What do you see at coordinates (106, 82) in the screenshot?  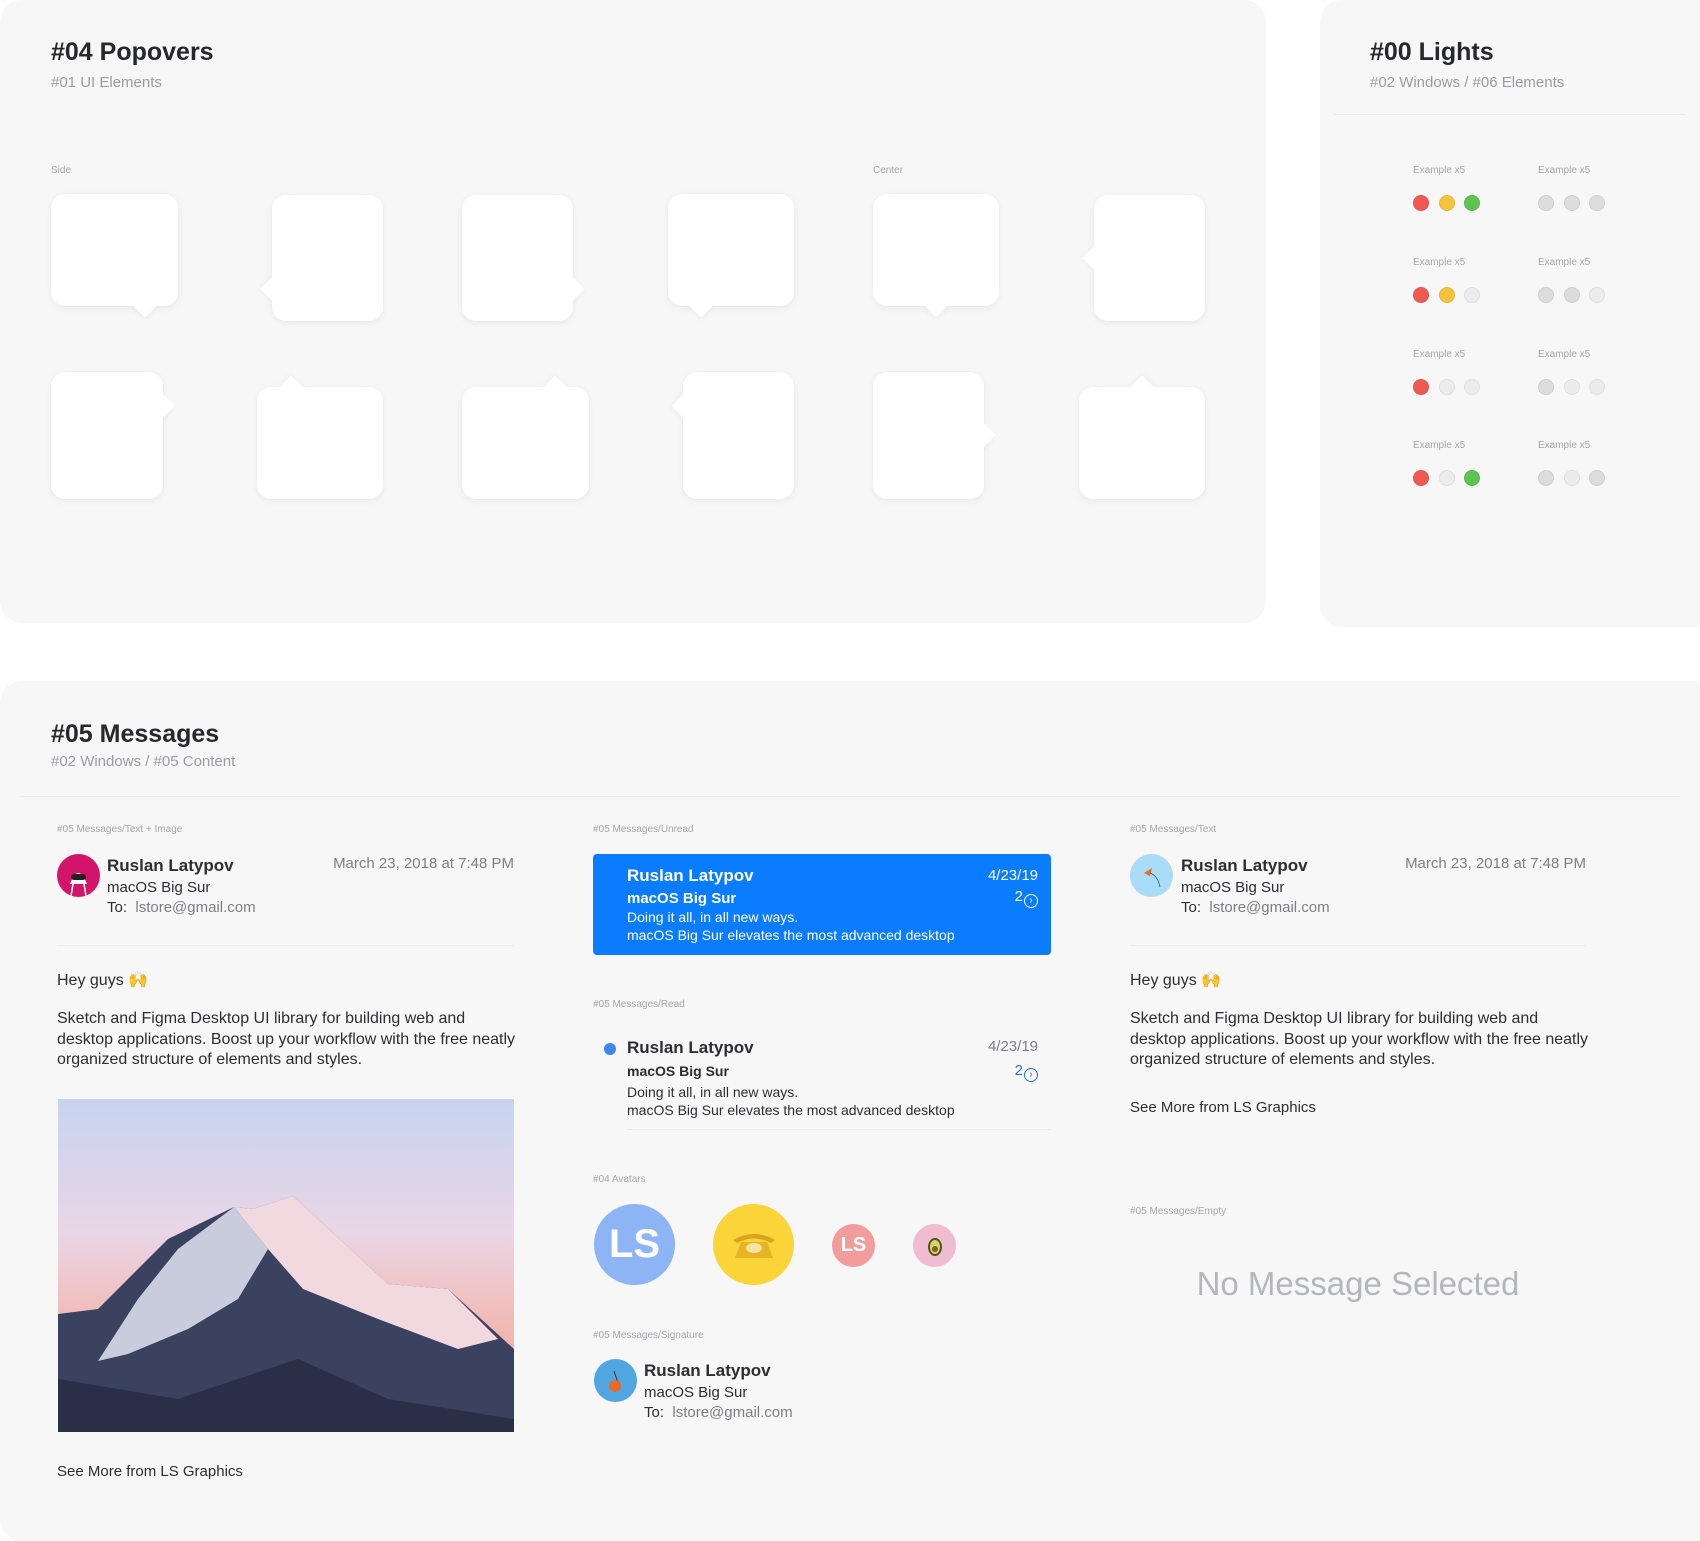 I see `popovers-subtitle: #01 UI Elements` at bounding box center [106, 82].